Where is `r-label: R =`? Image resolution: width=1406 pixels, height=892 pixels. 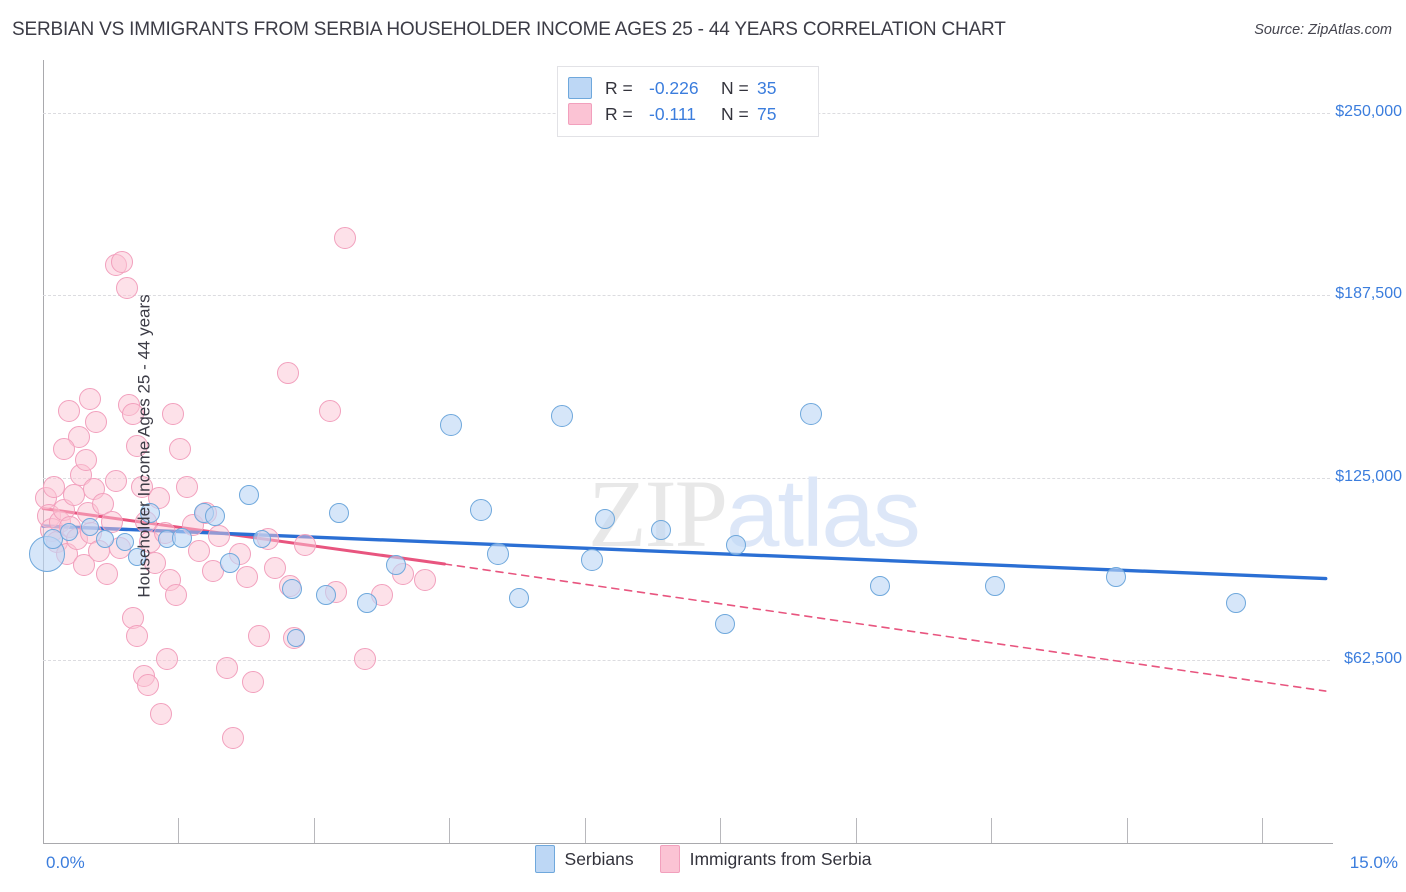
r-label: R = is located at coordinates (619, 87).